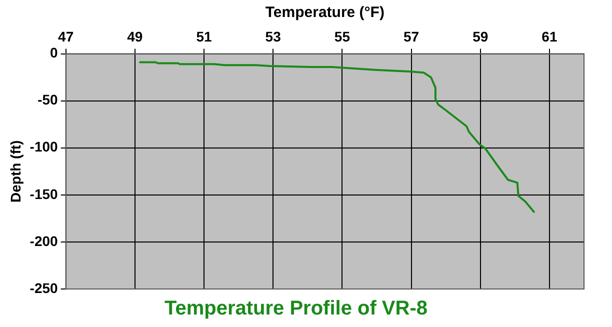 The height and width of the screenshot is (327, 612). What do you see at coordinates (296, 309) in the screenshot?
I see `text: Temperature Profile of VR-8` at bounding box center [296, 309].